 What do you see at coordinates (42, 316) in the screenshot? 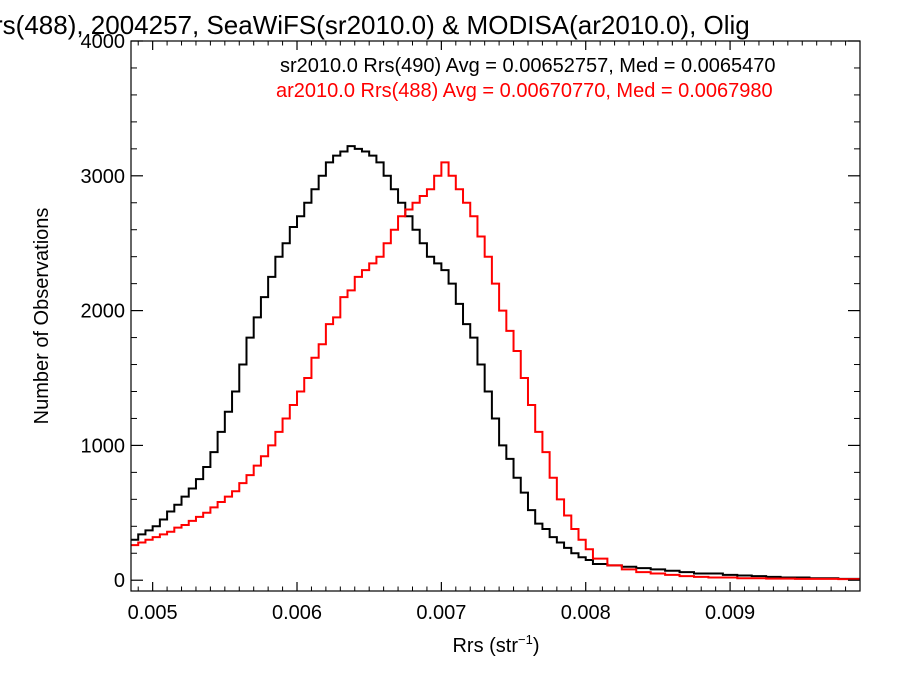
I see `y-axis-label: Number of Observations` at bounding box center [42, 316].